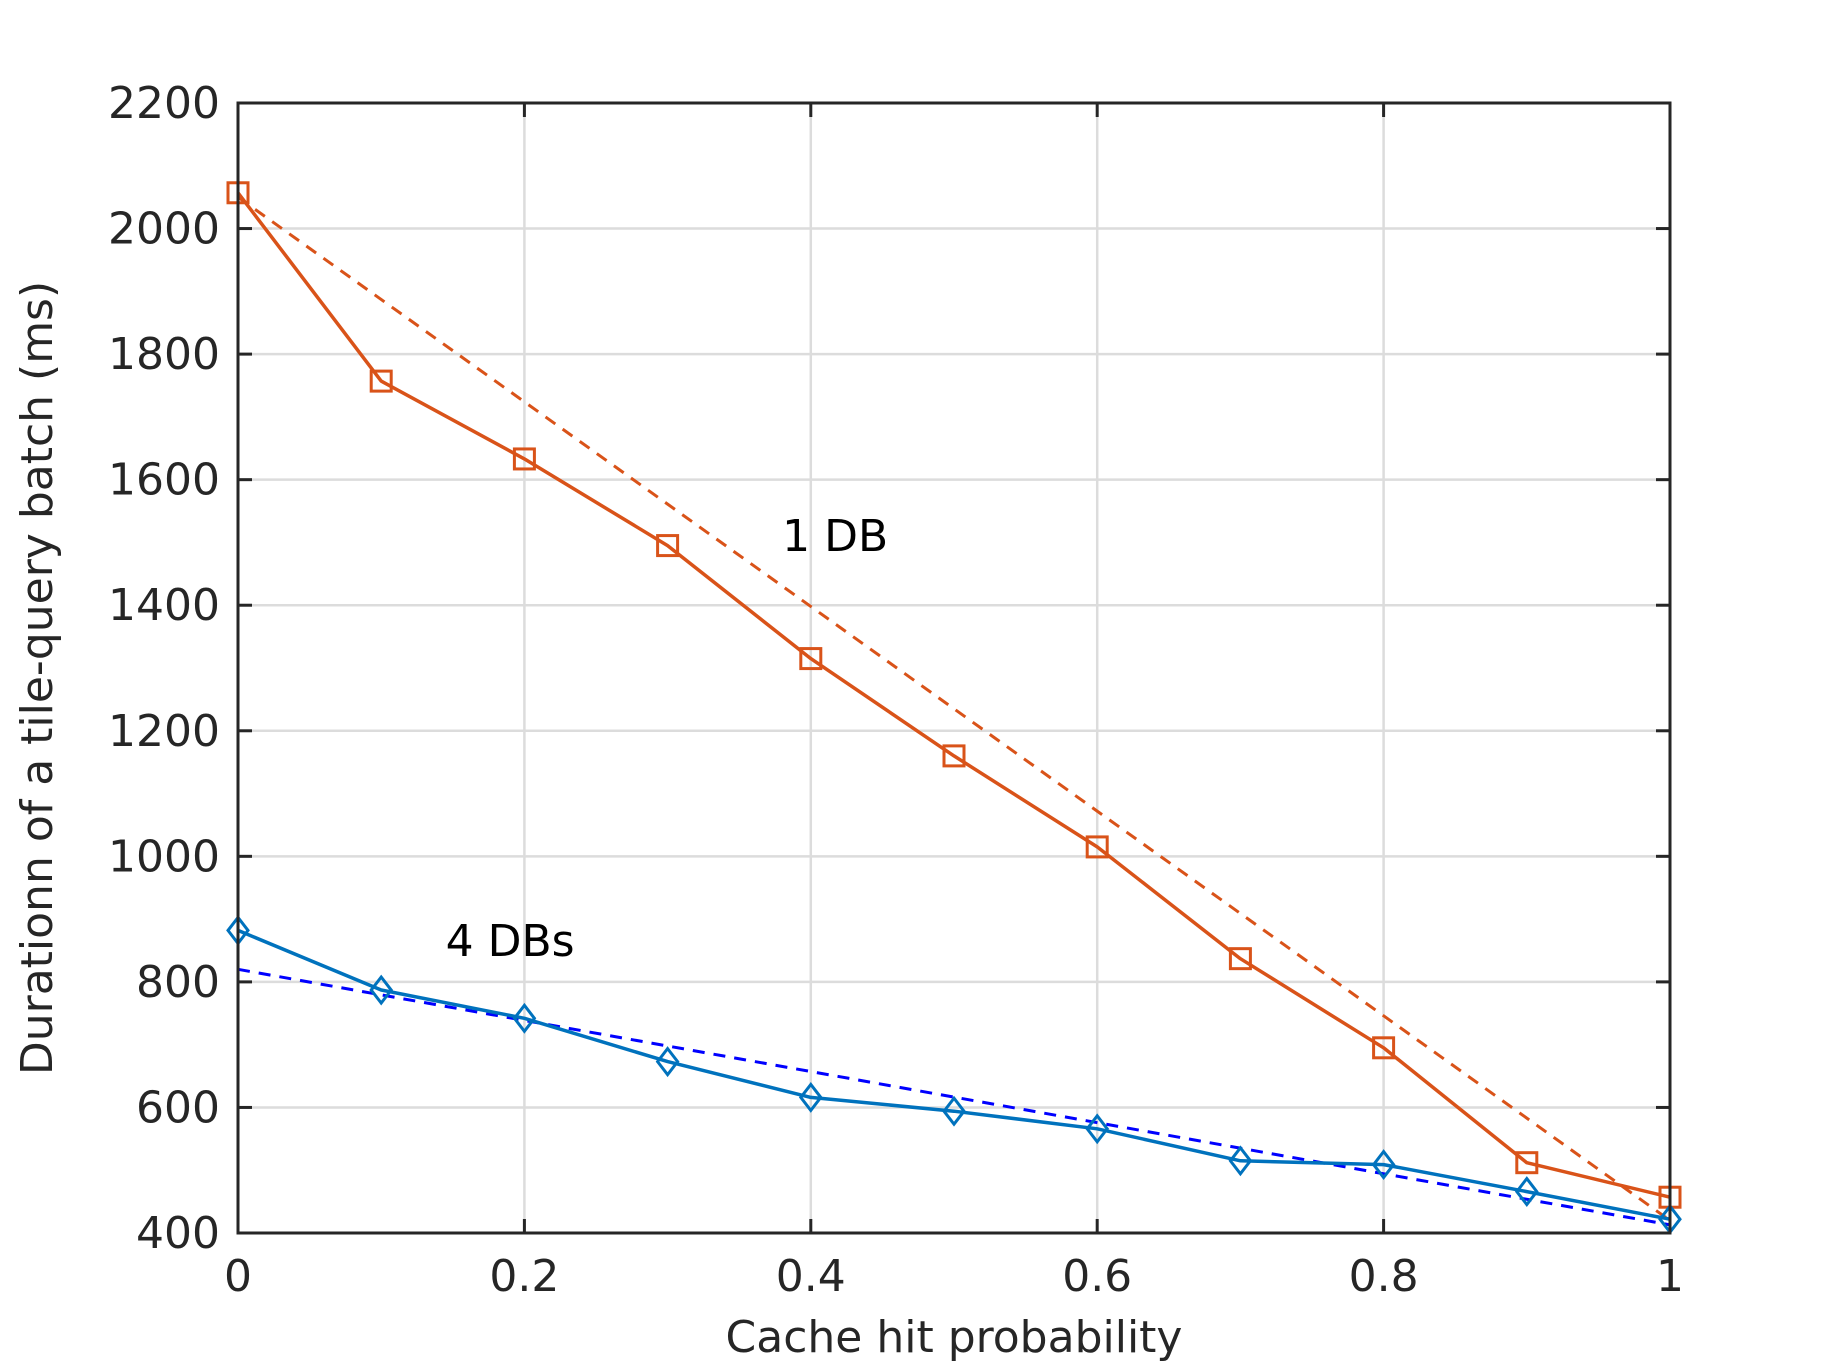  What do you see at coordinates (1670, 1276) in the screenshot?
I see `x-tick-label: 1` at bounding box center [1670, 1276].